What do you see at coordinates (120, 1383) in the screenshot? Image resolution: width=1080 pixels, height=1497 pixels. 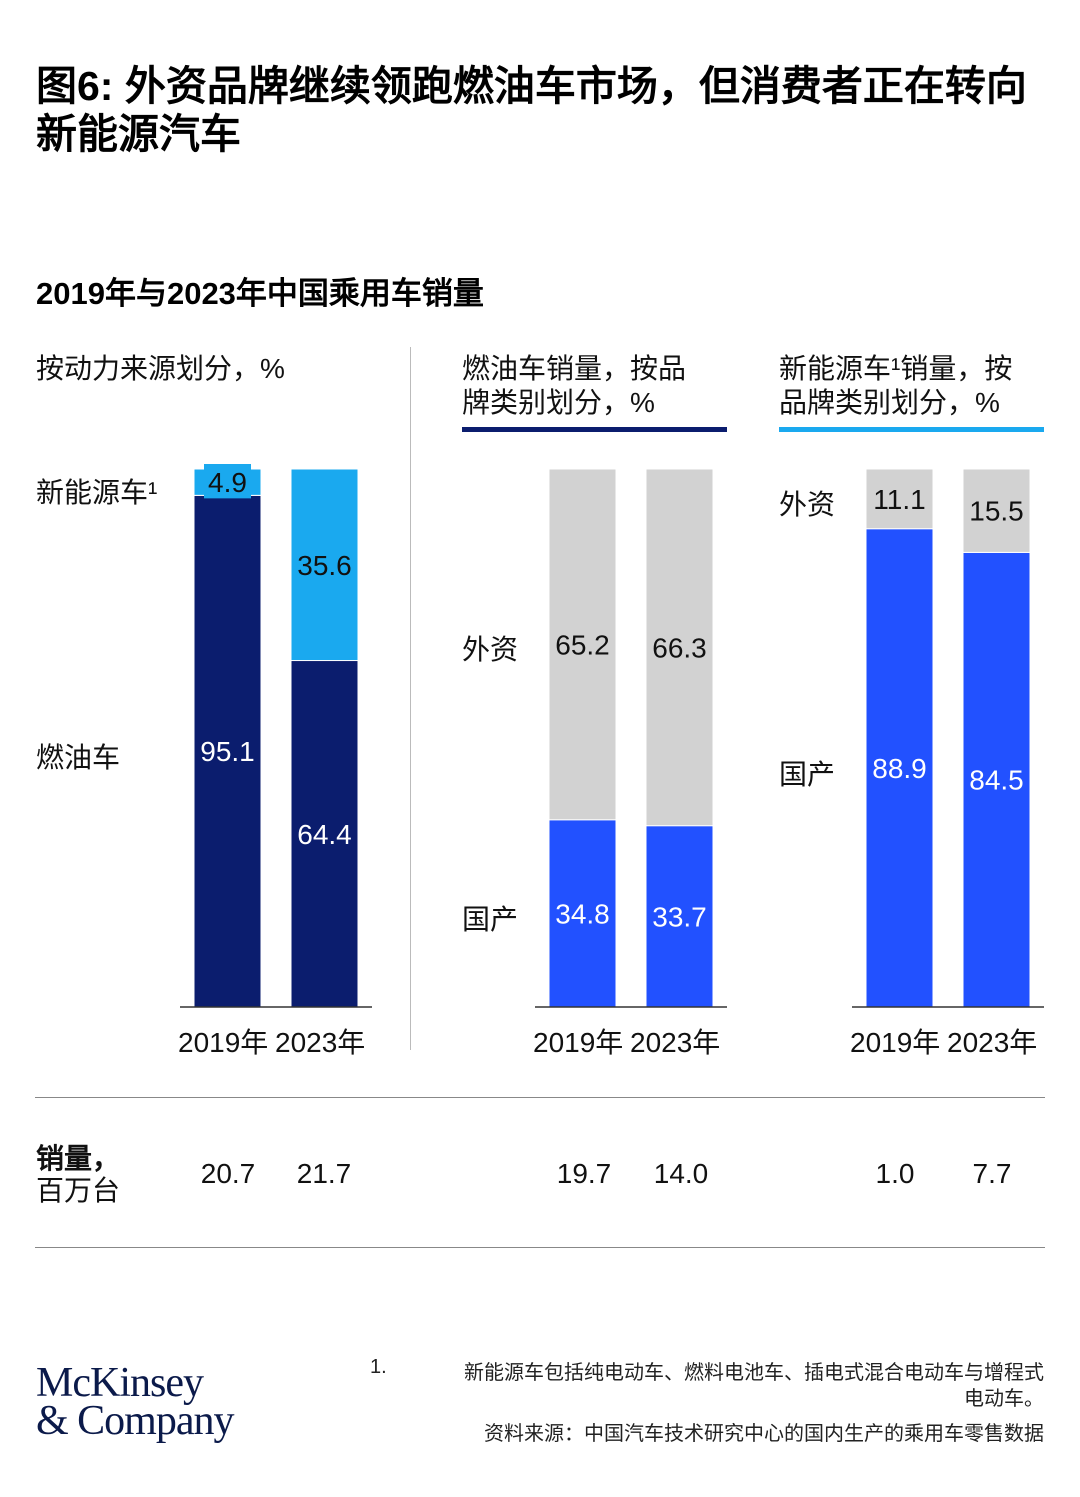 I see `logo-line1: McKinsey` at bounding box center [120, 1383].